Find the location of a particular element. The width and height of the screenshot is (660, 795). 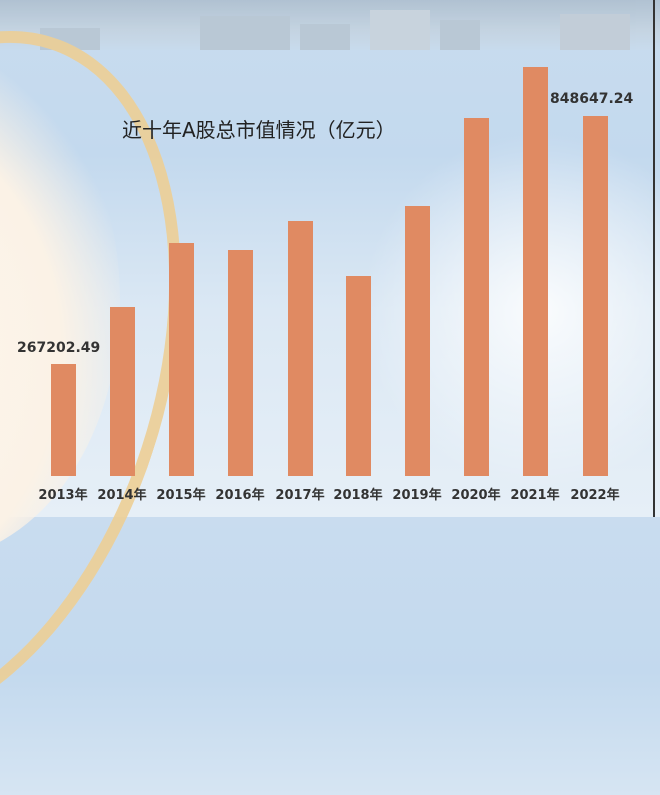

x-tick-label: 2021年 is located at coordinates (535, 495).